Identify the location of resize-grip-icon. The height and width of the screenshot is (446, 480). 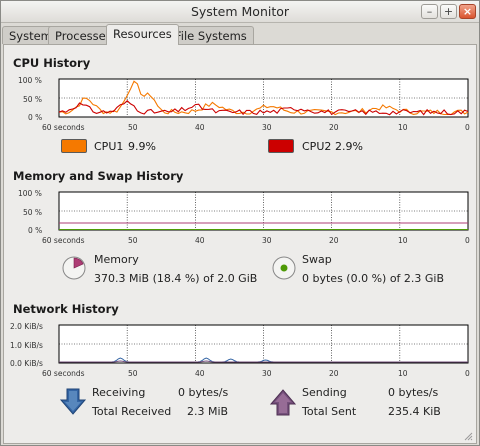
(468, 436).